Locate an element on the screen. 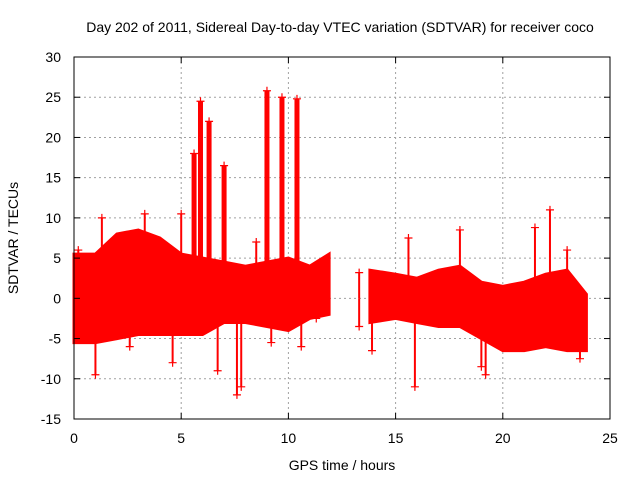 Image resolution: width=640 pixels, height=480 pixels. y-tick-label: 5 is located at coordinates (57, 258).